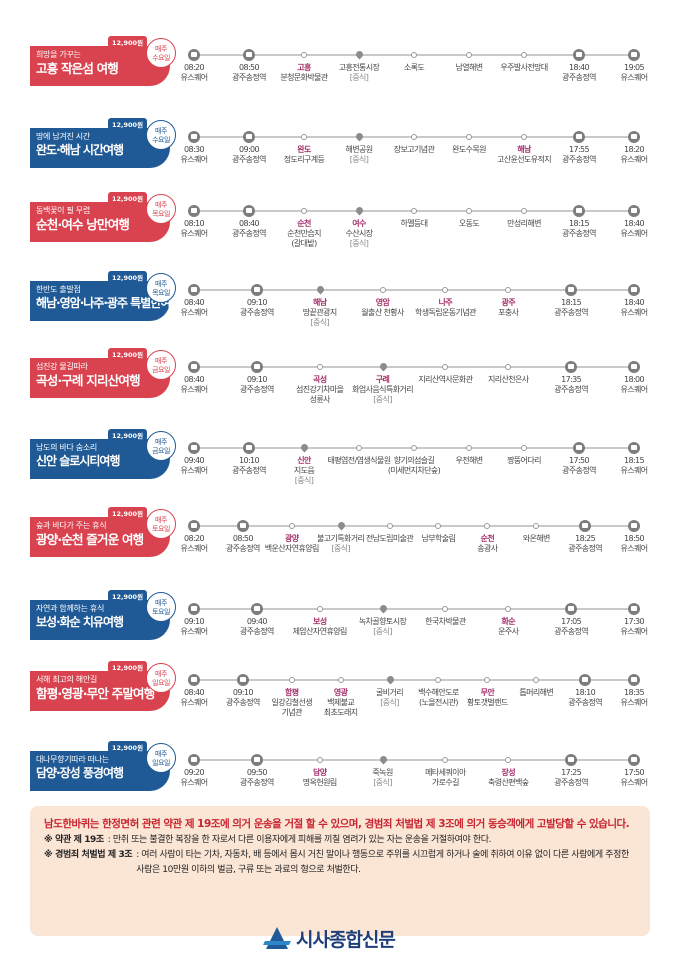 This screenshot has height=963, width=680. What do you see at coordinates (74, 840) in the screenshot?
I see `notice-rule-1-key: ※ 약관 제 19조` at bounding box center [74, 840].